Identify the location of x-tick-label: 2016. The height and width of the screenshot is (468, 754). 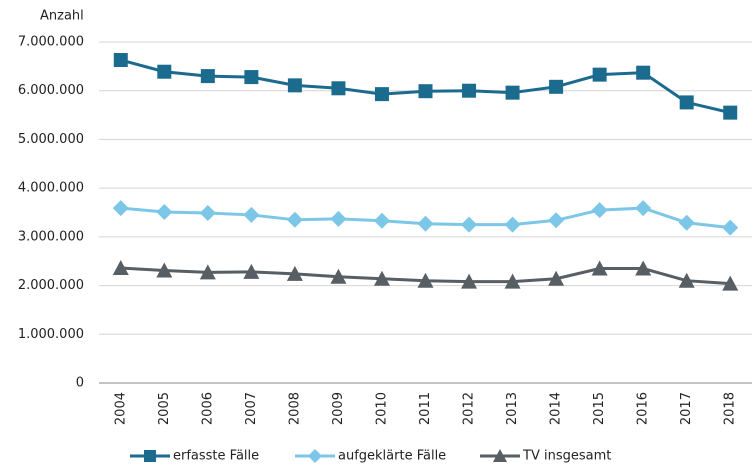
(643, 408).